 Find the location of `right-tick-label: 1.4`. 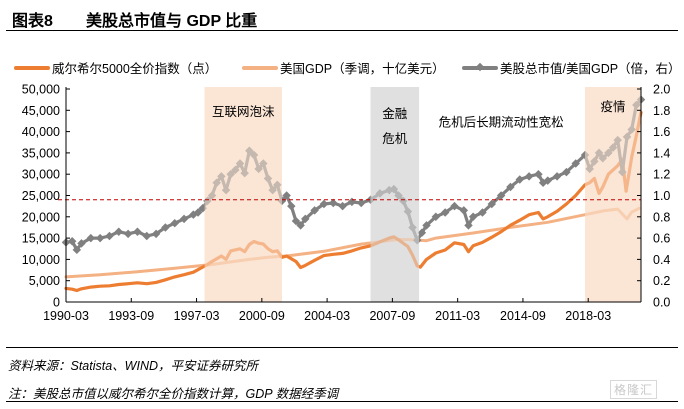

right-tick-label: 1.4 is located at coordinates (661, 153).